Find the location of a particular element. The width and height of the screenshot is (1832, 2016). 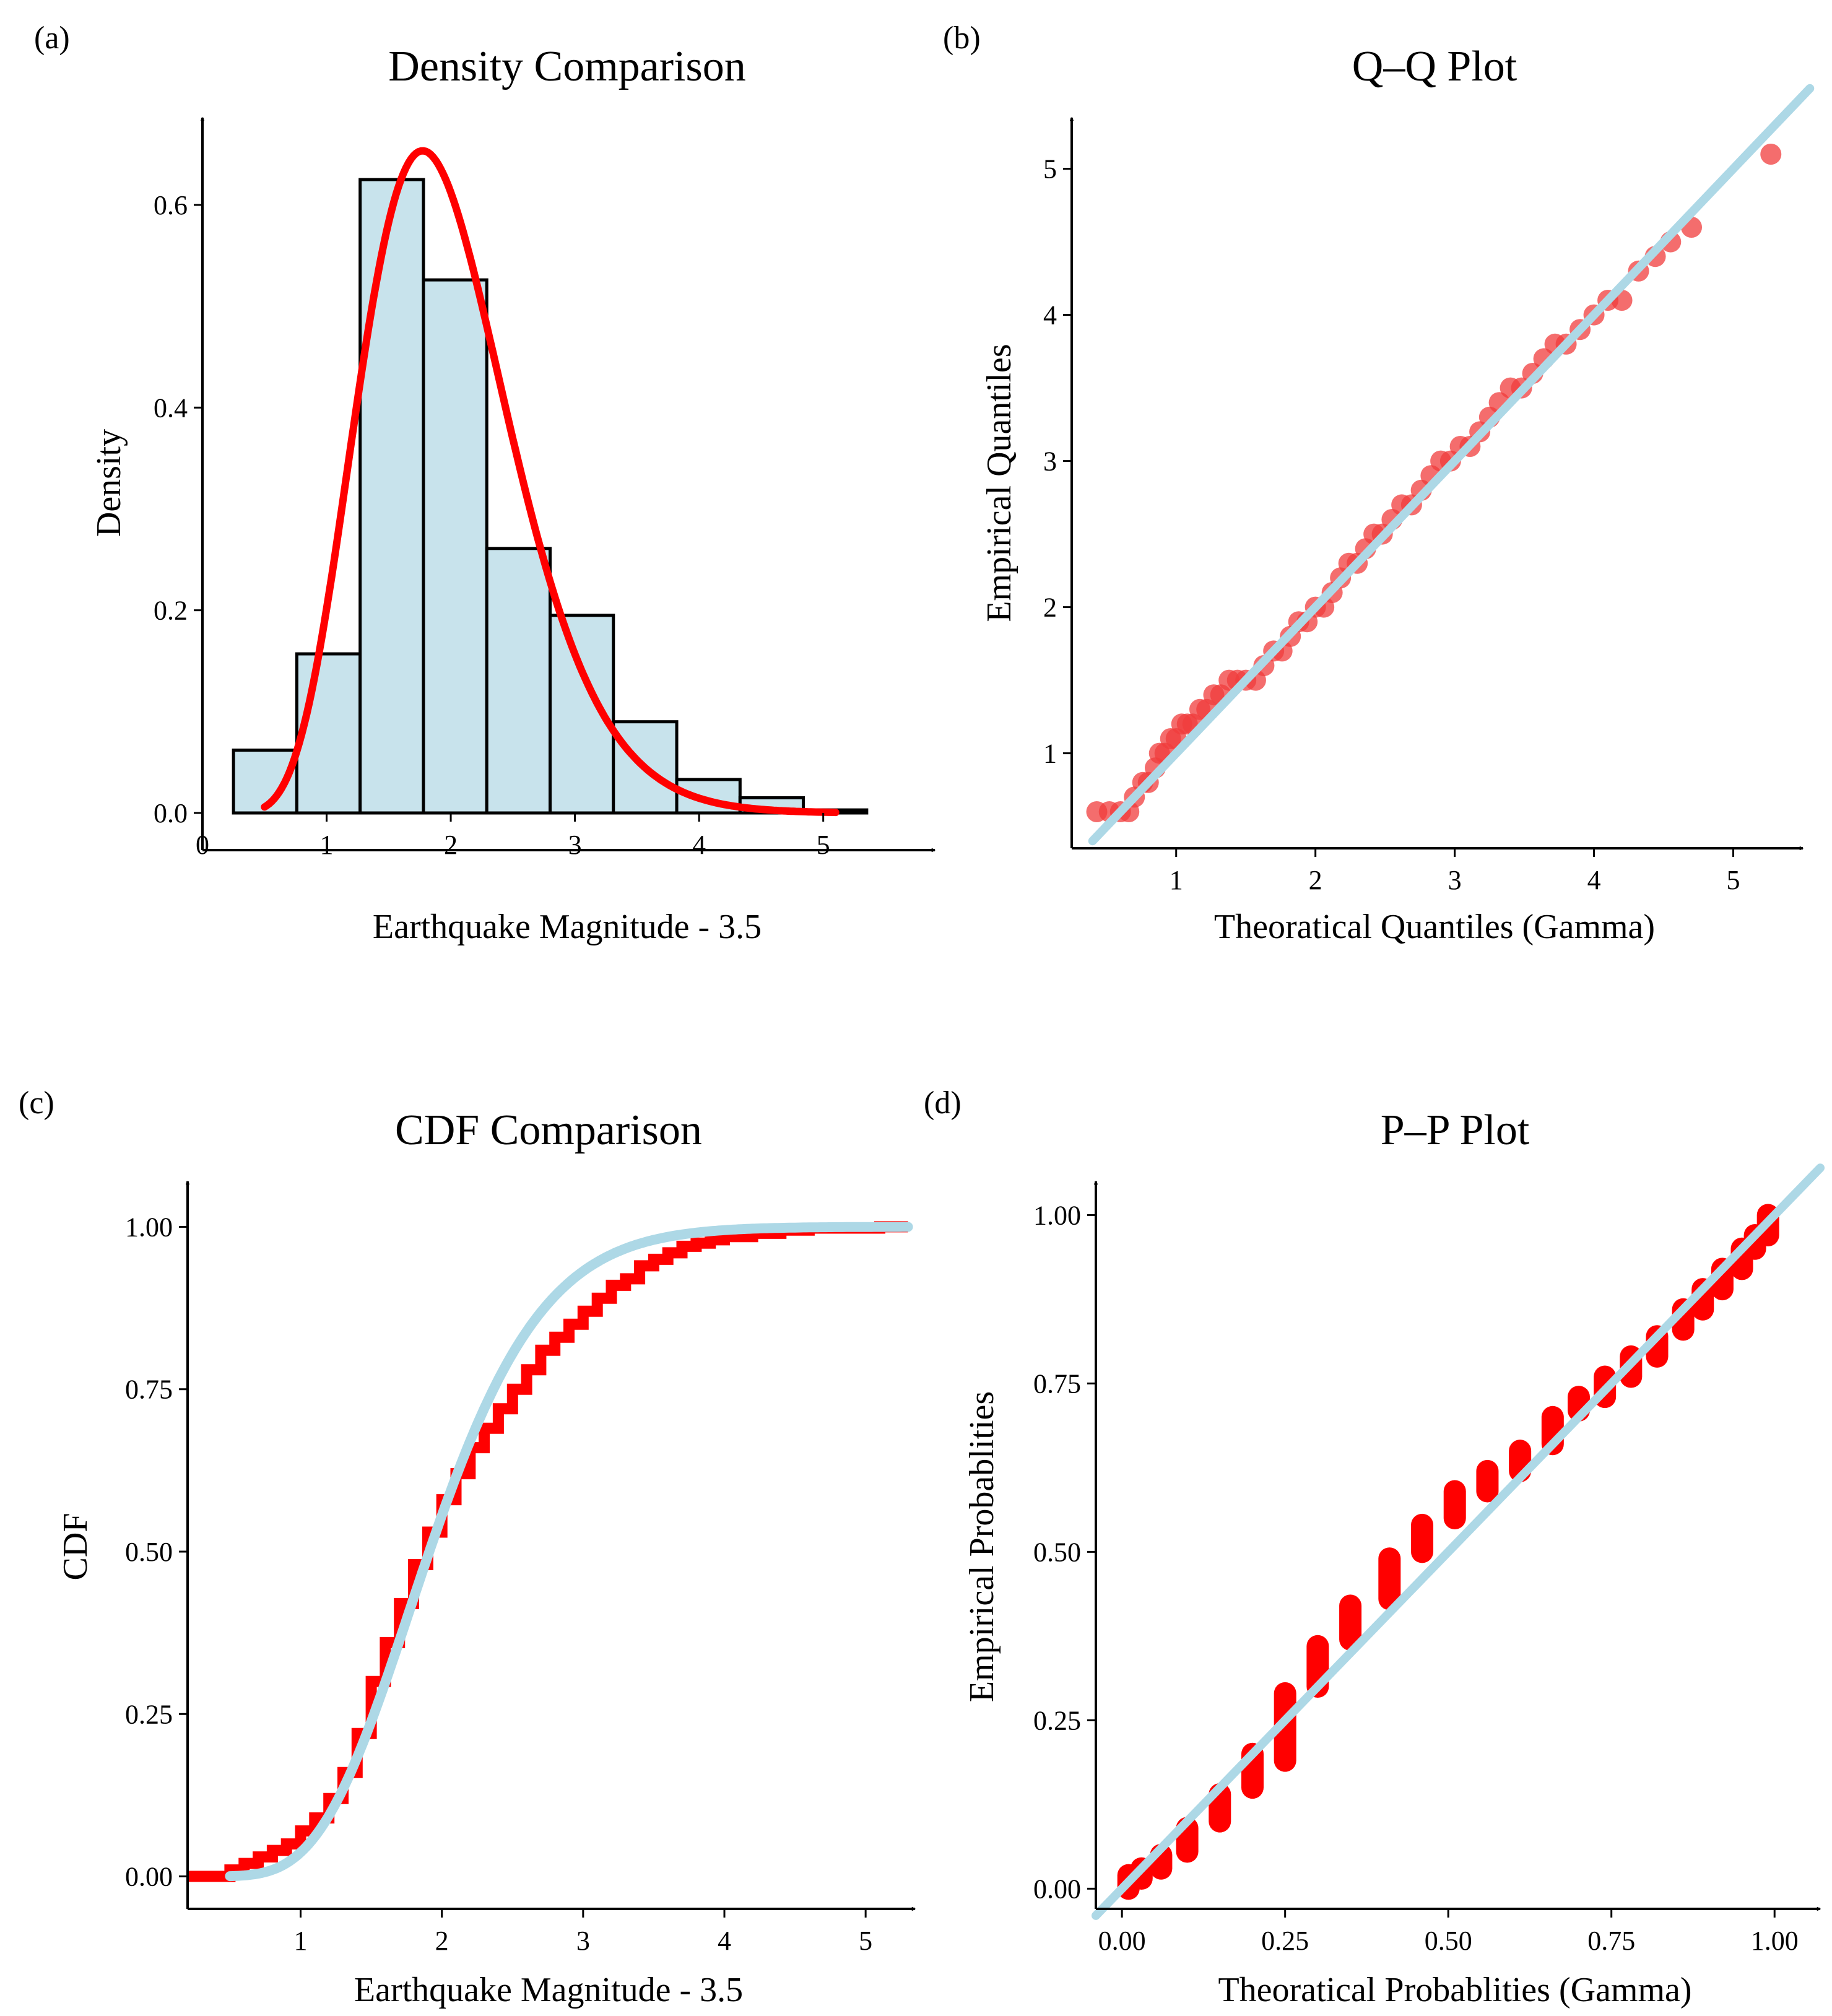

xlabel-a: Earthquake Magnitude - 3.5 is located at coordinates (567, 927).